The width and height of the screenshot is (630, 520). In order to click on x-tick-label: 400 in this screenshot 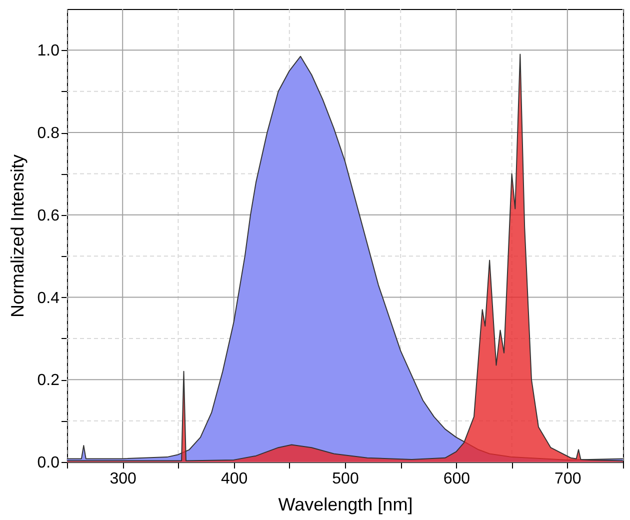, I will do `click(234, 479)`.